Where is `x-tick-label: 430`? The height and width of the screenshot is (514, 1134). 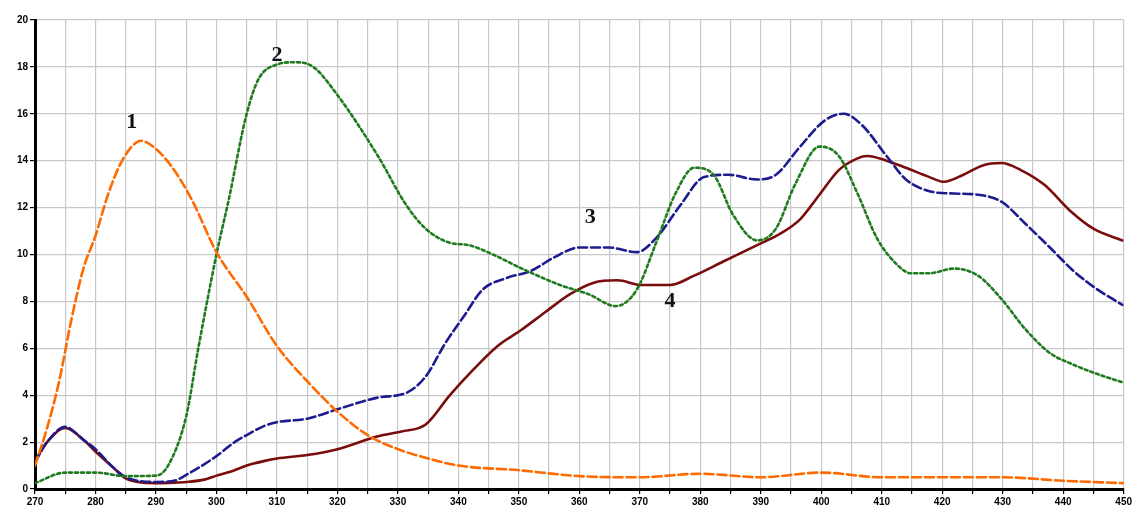 x-tick-label: 430 is located at coordinates (1003, 501).